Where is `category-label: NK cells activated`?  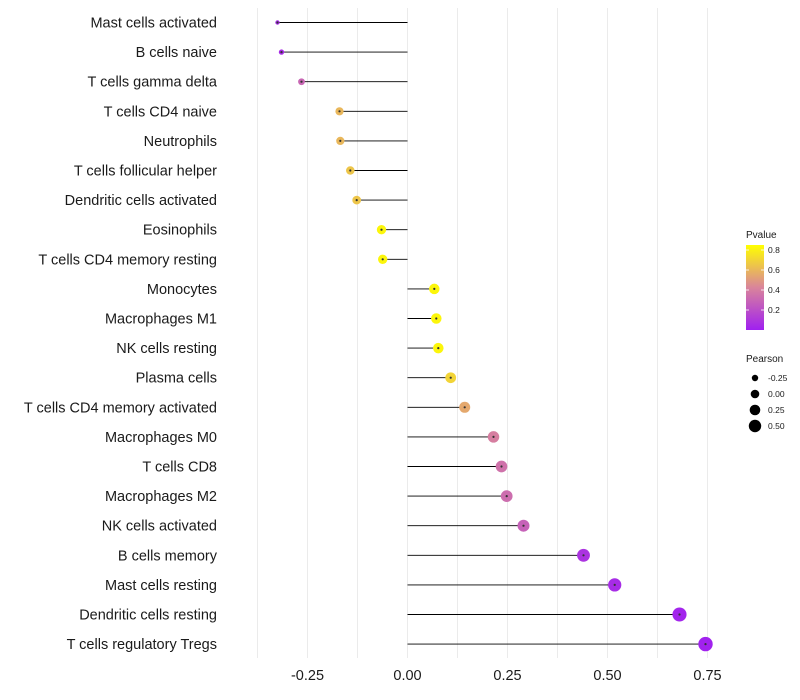
category-label: NK cells activated is located at coordinates (159, 527).